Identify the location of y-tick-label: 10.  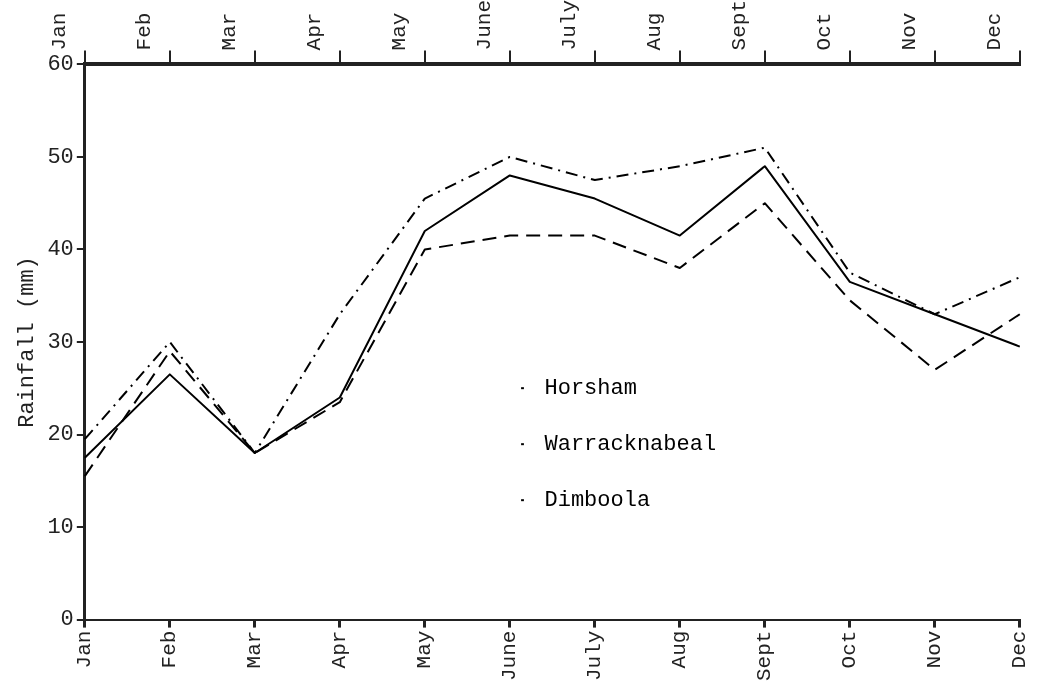
(60, 527).